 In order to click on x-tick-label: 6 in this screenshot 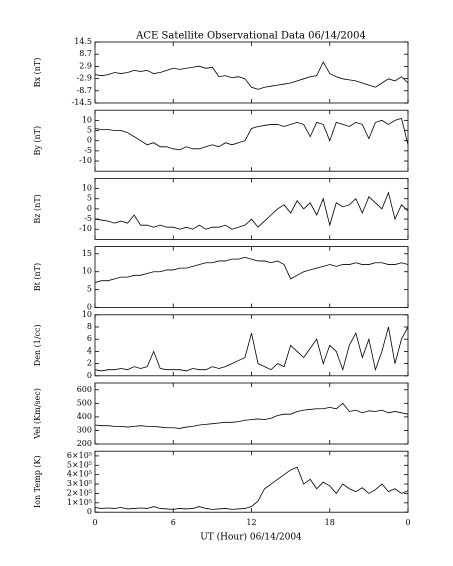, I will do `click(173, 522)`.